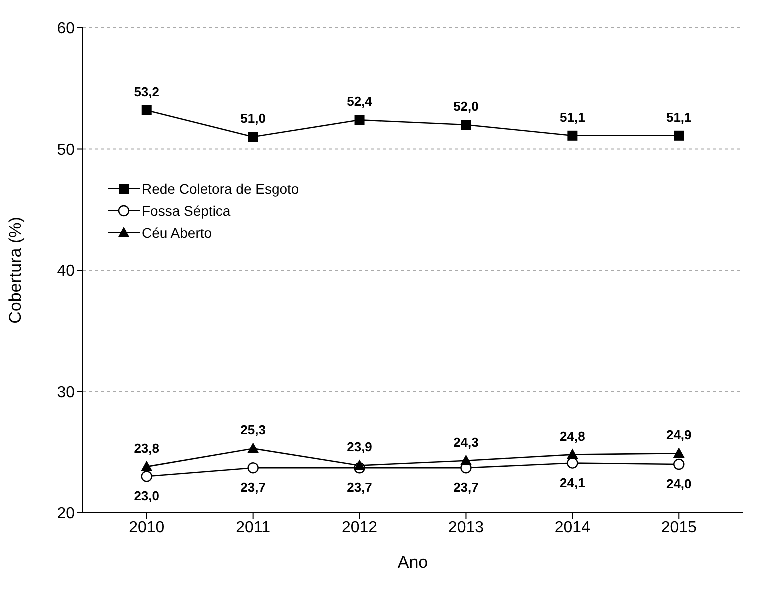 The image size is (763, 599). Describe the element at coordinates (573, 436) in the screenshot. I see `data-label: 24,8` at that location.